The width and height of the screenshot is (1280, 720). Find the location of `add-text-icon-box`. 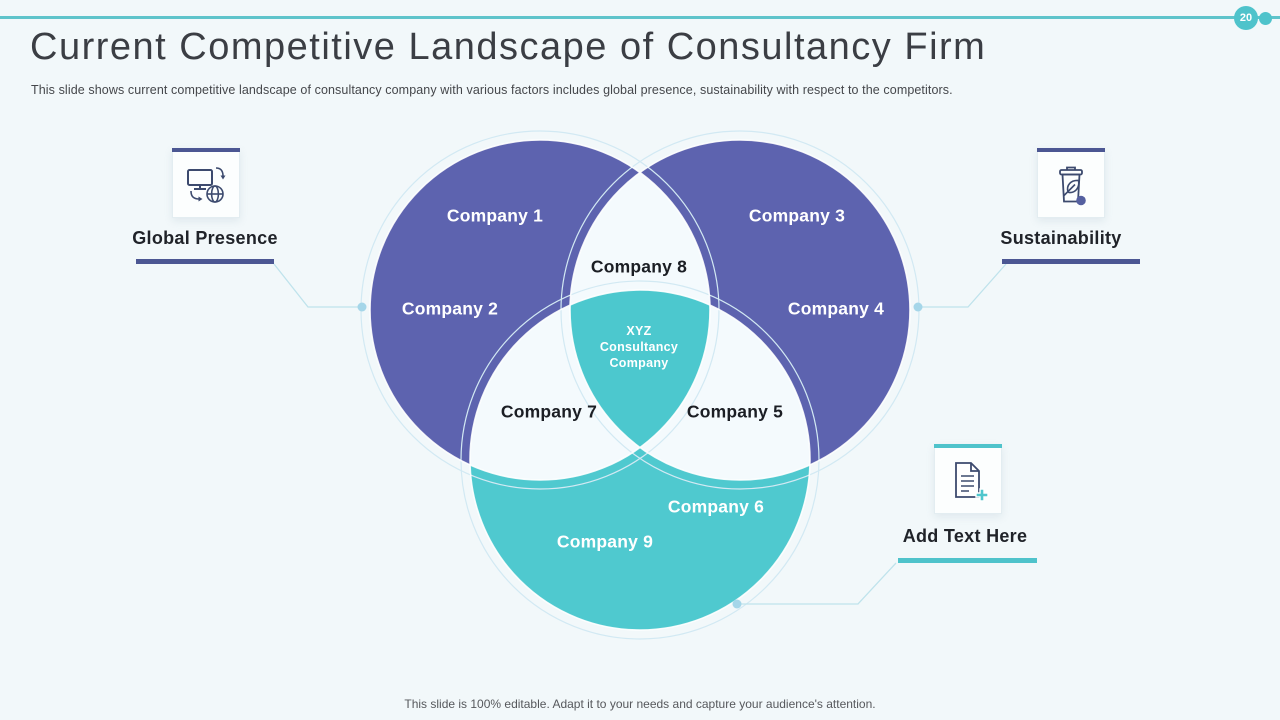

add-text-icon-box is located at coordinates (968, 479).